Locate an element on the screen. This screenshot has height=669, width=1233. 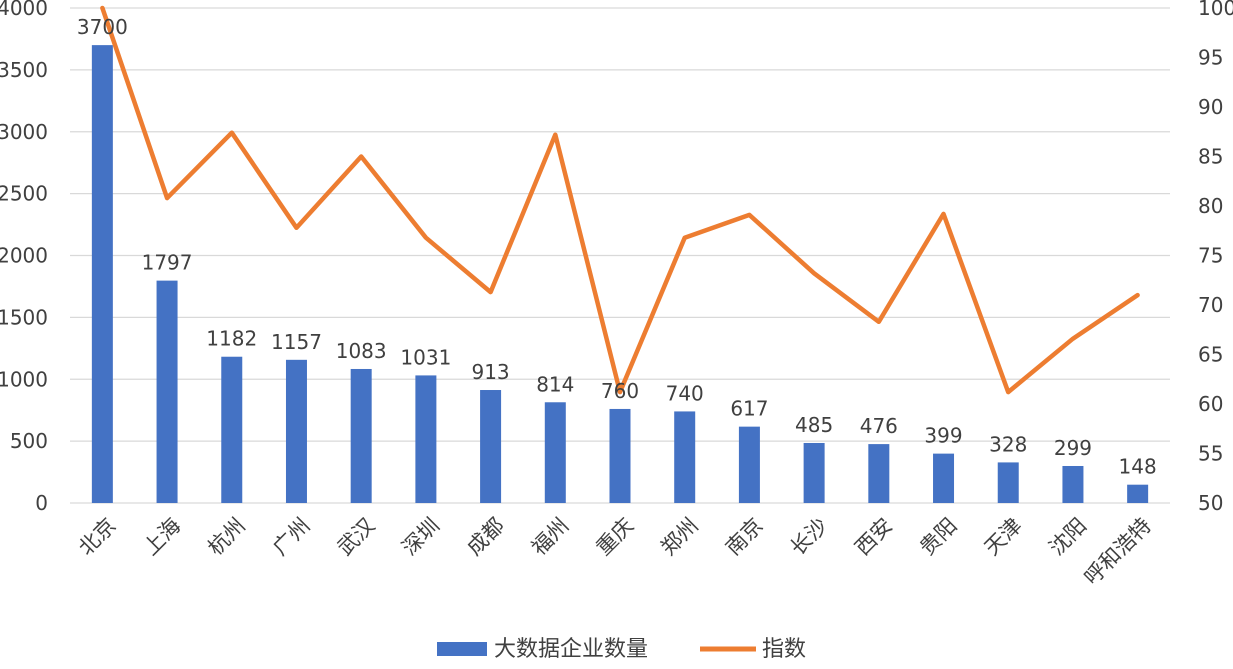
category-label: 郑州 is located at coordinates (679, 536).